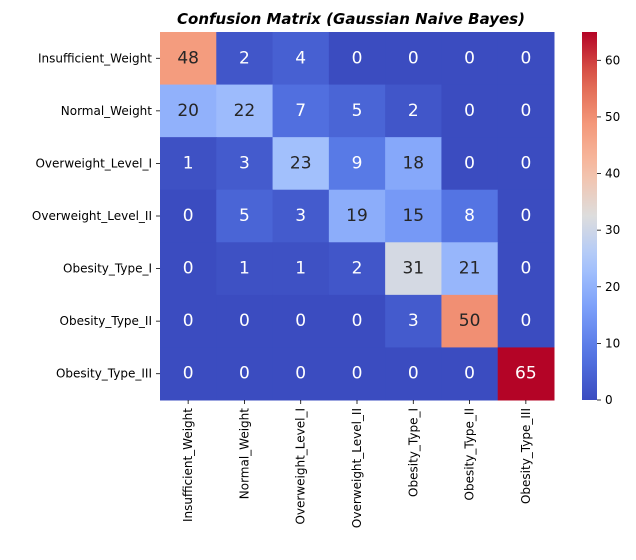 The height and width of the screenshot is (560, 636). I want to click on cell-value-label: 19, so click(357, 216).